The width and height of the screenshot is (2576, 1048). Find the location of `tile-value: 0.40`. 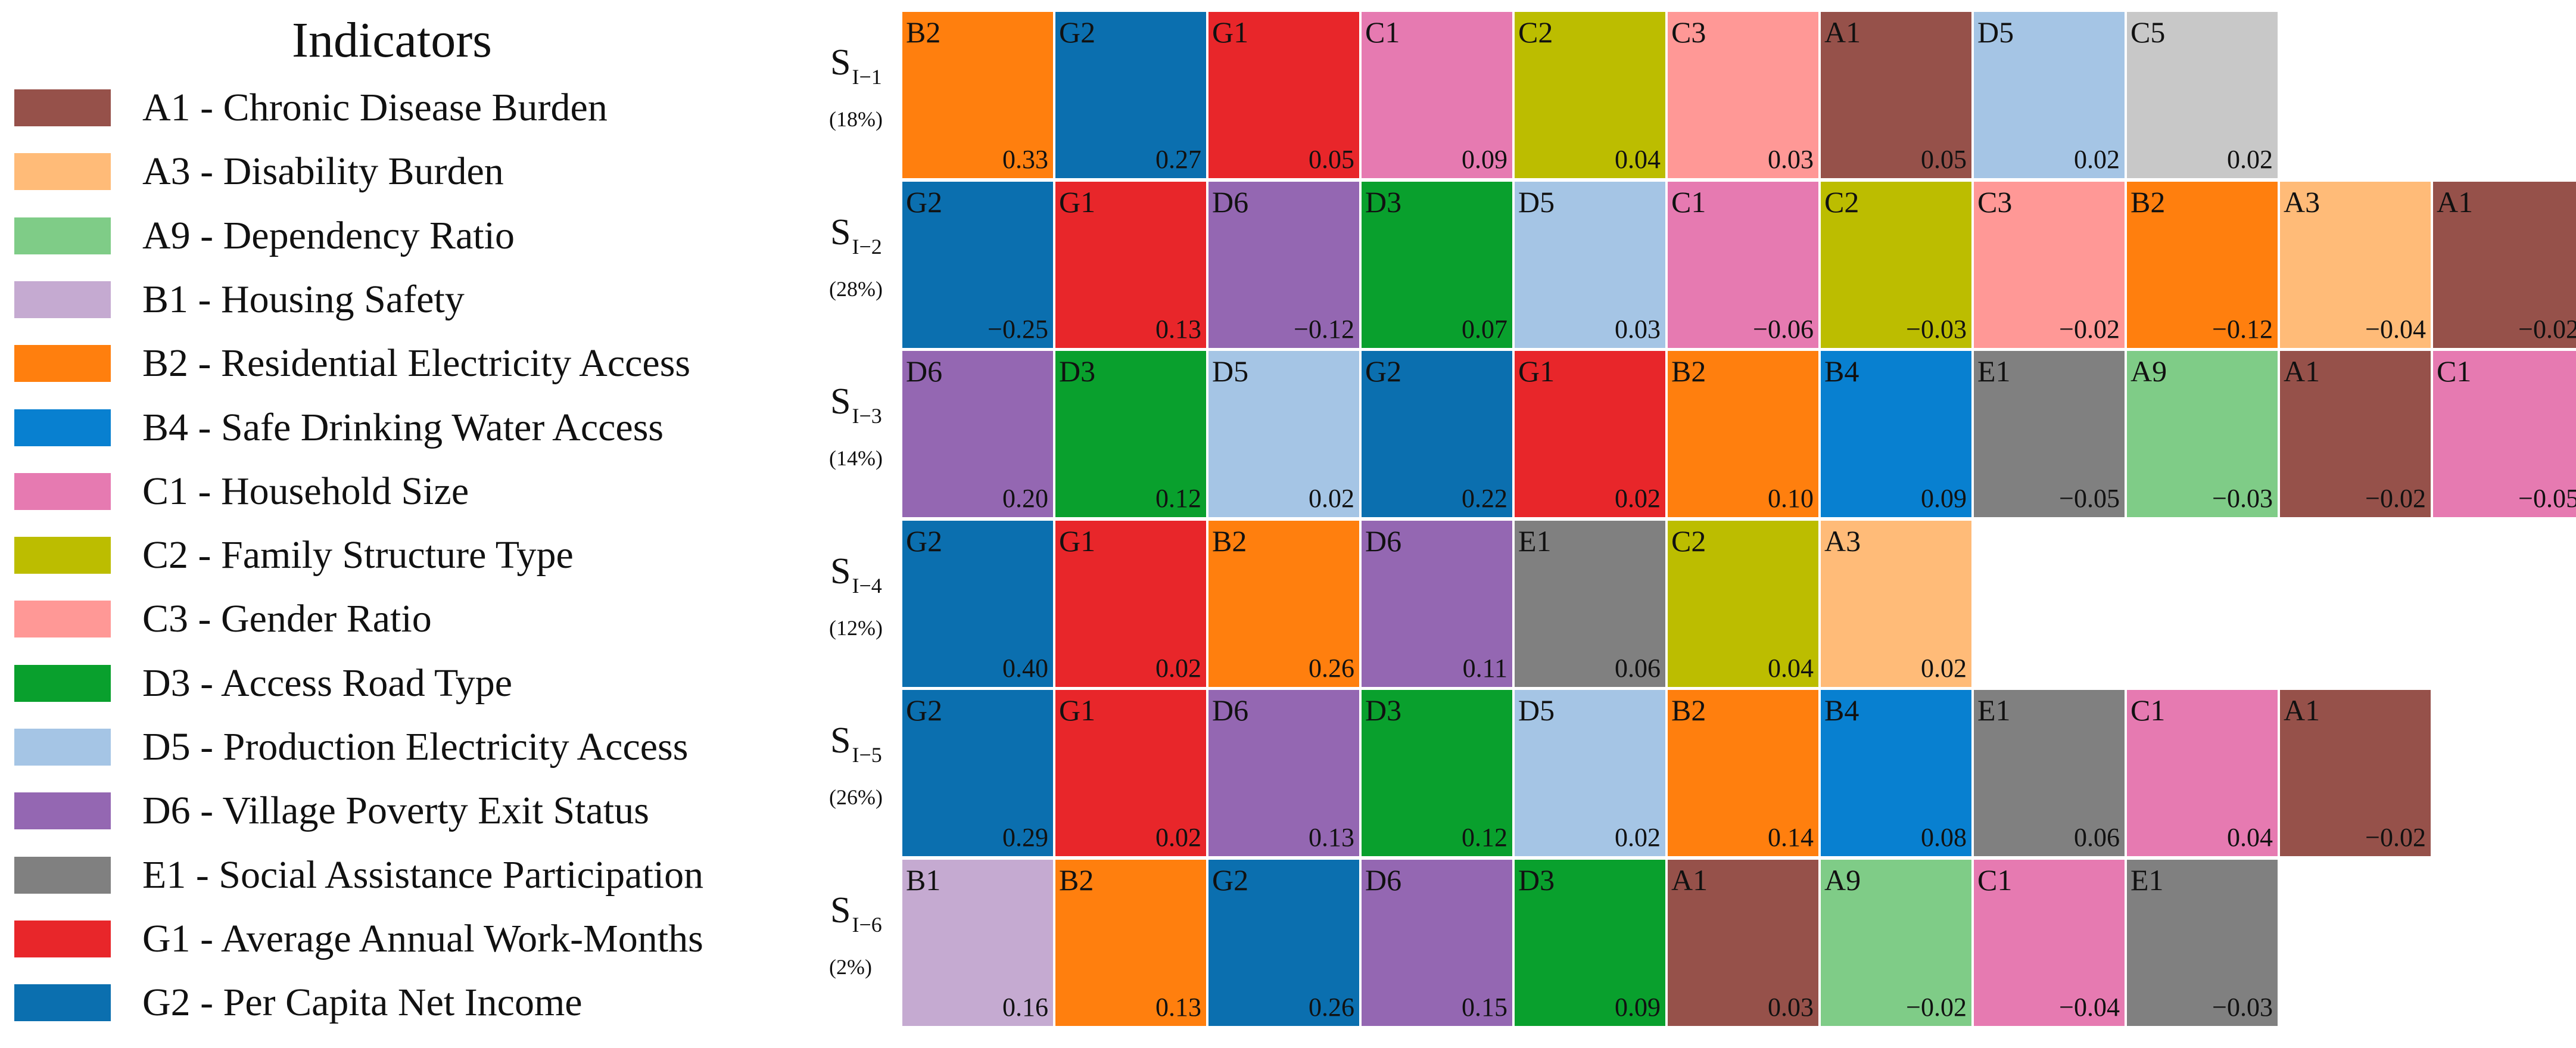

tile-value: 0.40 is located at coordinates (1025, 668).